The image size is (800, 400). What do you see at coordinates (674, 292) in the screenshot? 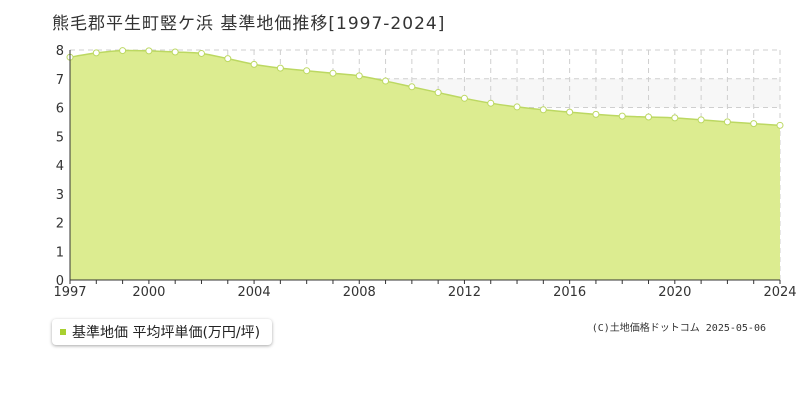
I see `x-tick-label: 2020` at bounding box center [674, 292].